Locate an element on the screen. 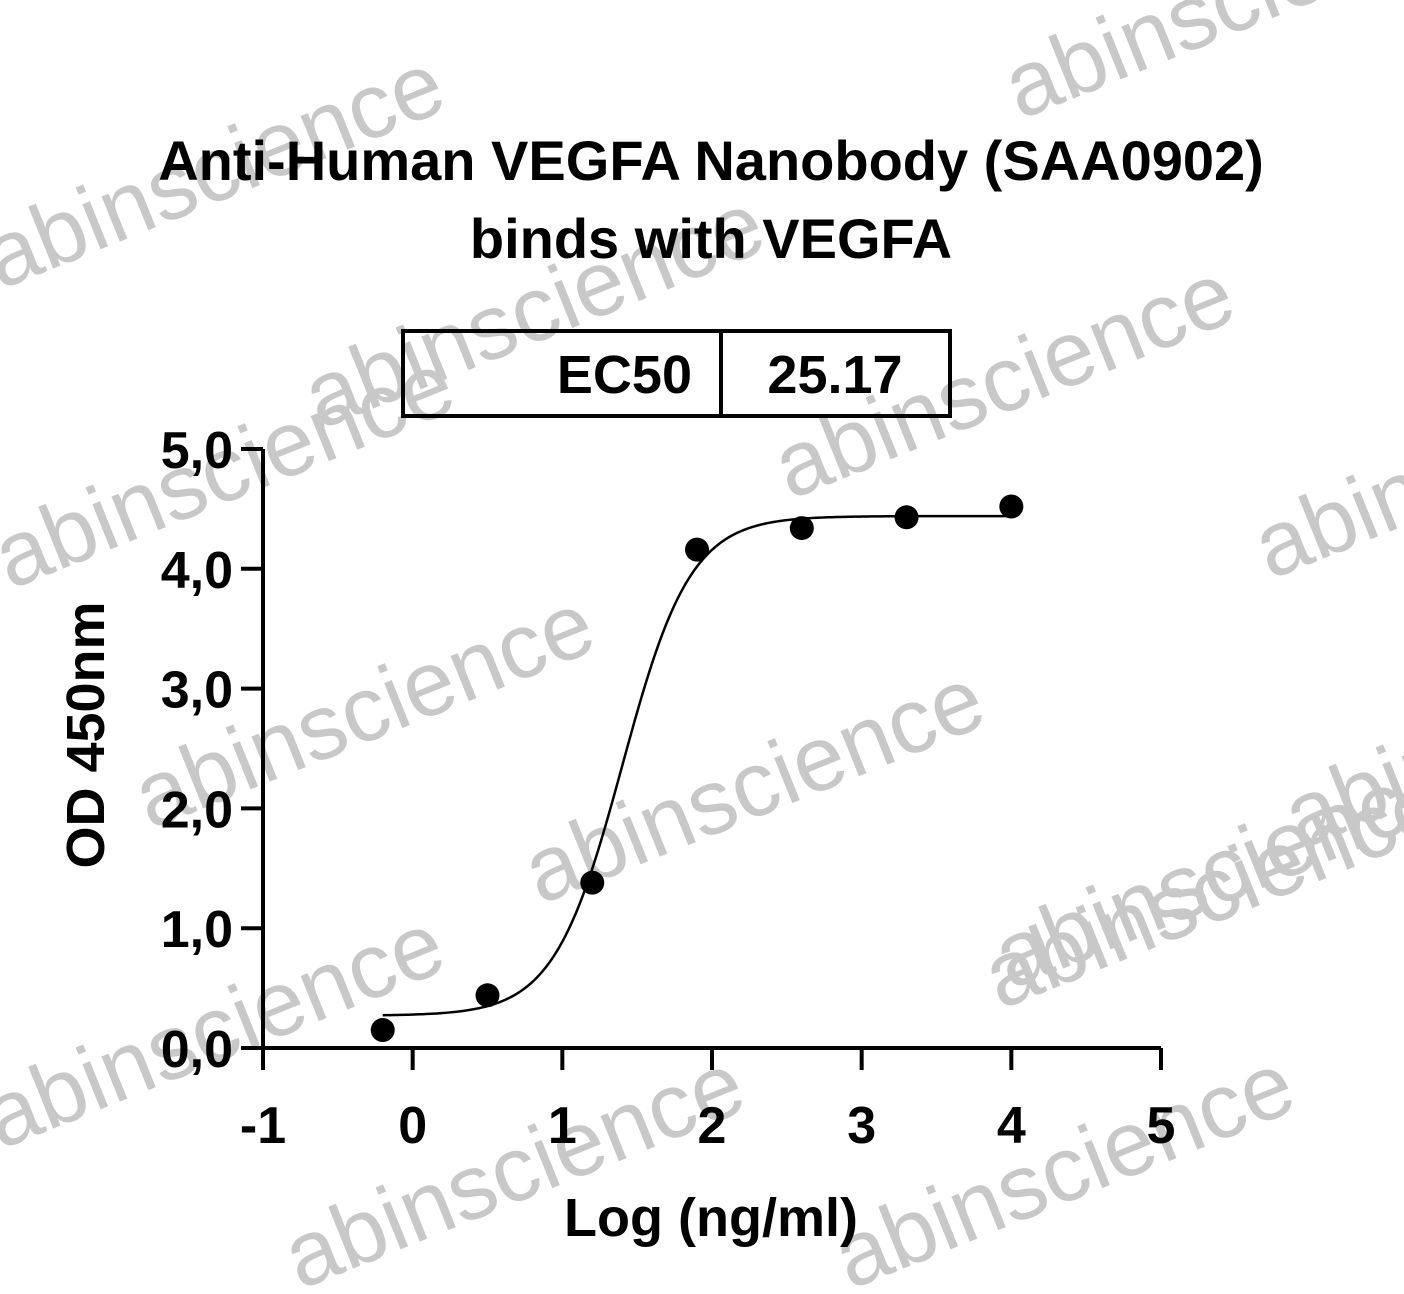 The image size is (1404, 1294). y-tick-label: 4,0 is located at coordinates (197, 571).